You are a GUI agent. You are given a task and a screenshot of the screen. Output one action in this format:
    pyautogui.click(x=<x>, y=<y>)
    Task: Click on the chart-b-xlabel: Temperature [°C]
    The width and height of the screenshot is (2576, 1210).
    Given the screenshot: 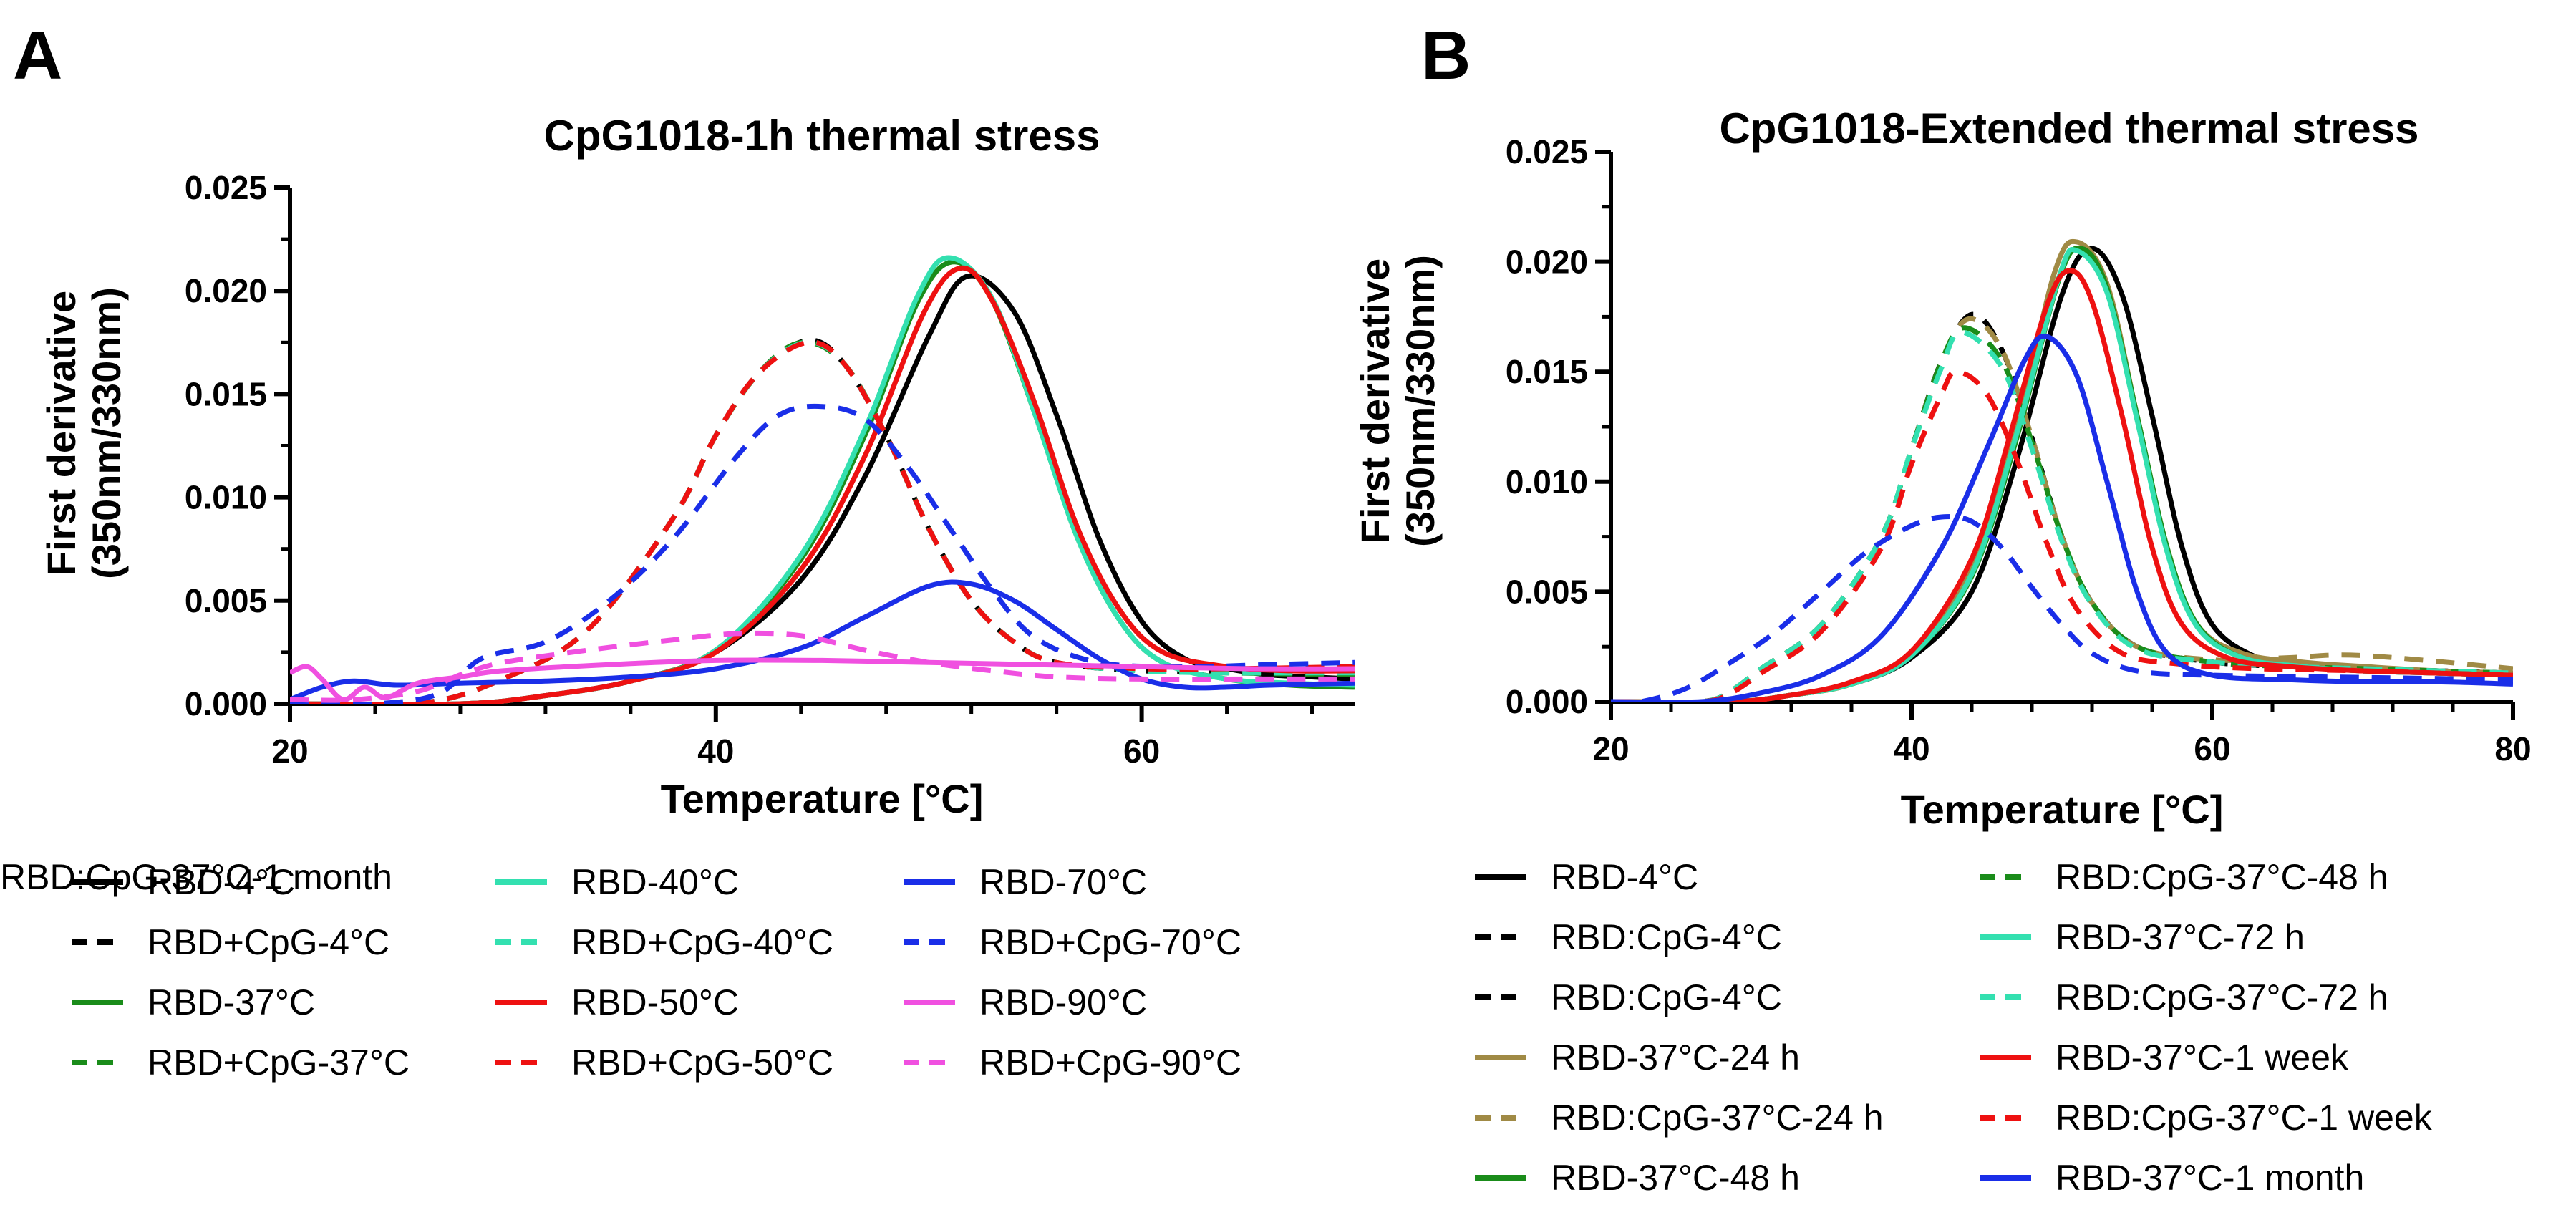 What is the action you would take?
    pyautogui.click(x=2063, y=810)
    